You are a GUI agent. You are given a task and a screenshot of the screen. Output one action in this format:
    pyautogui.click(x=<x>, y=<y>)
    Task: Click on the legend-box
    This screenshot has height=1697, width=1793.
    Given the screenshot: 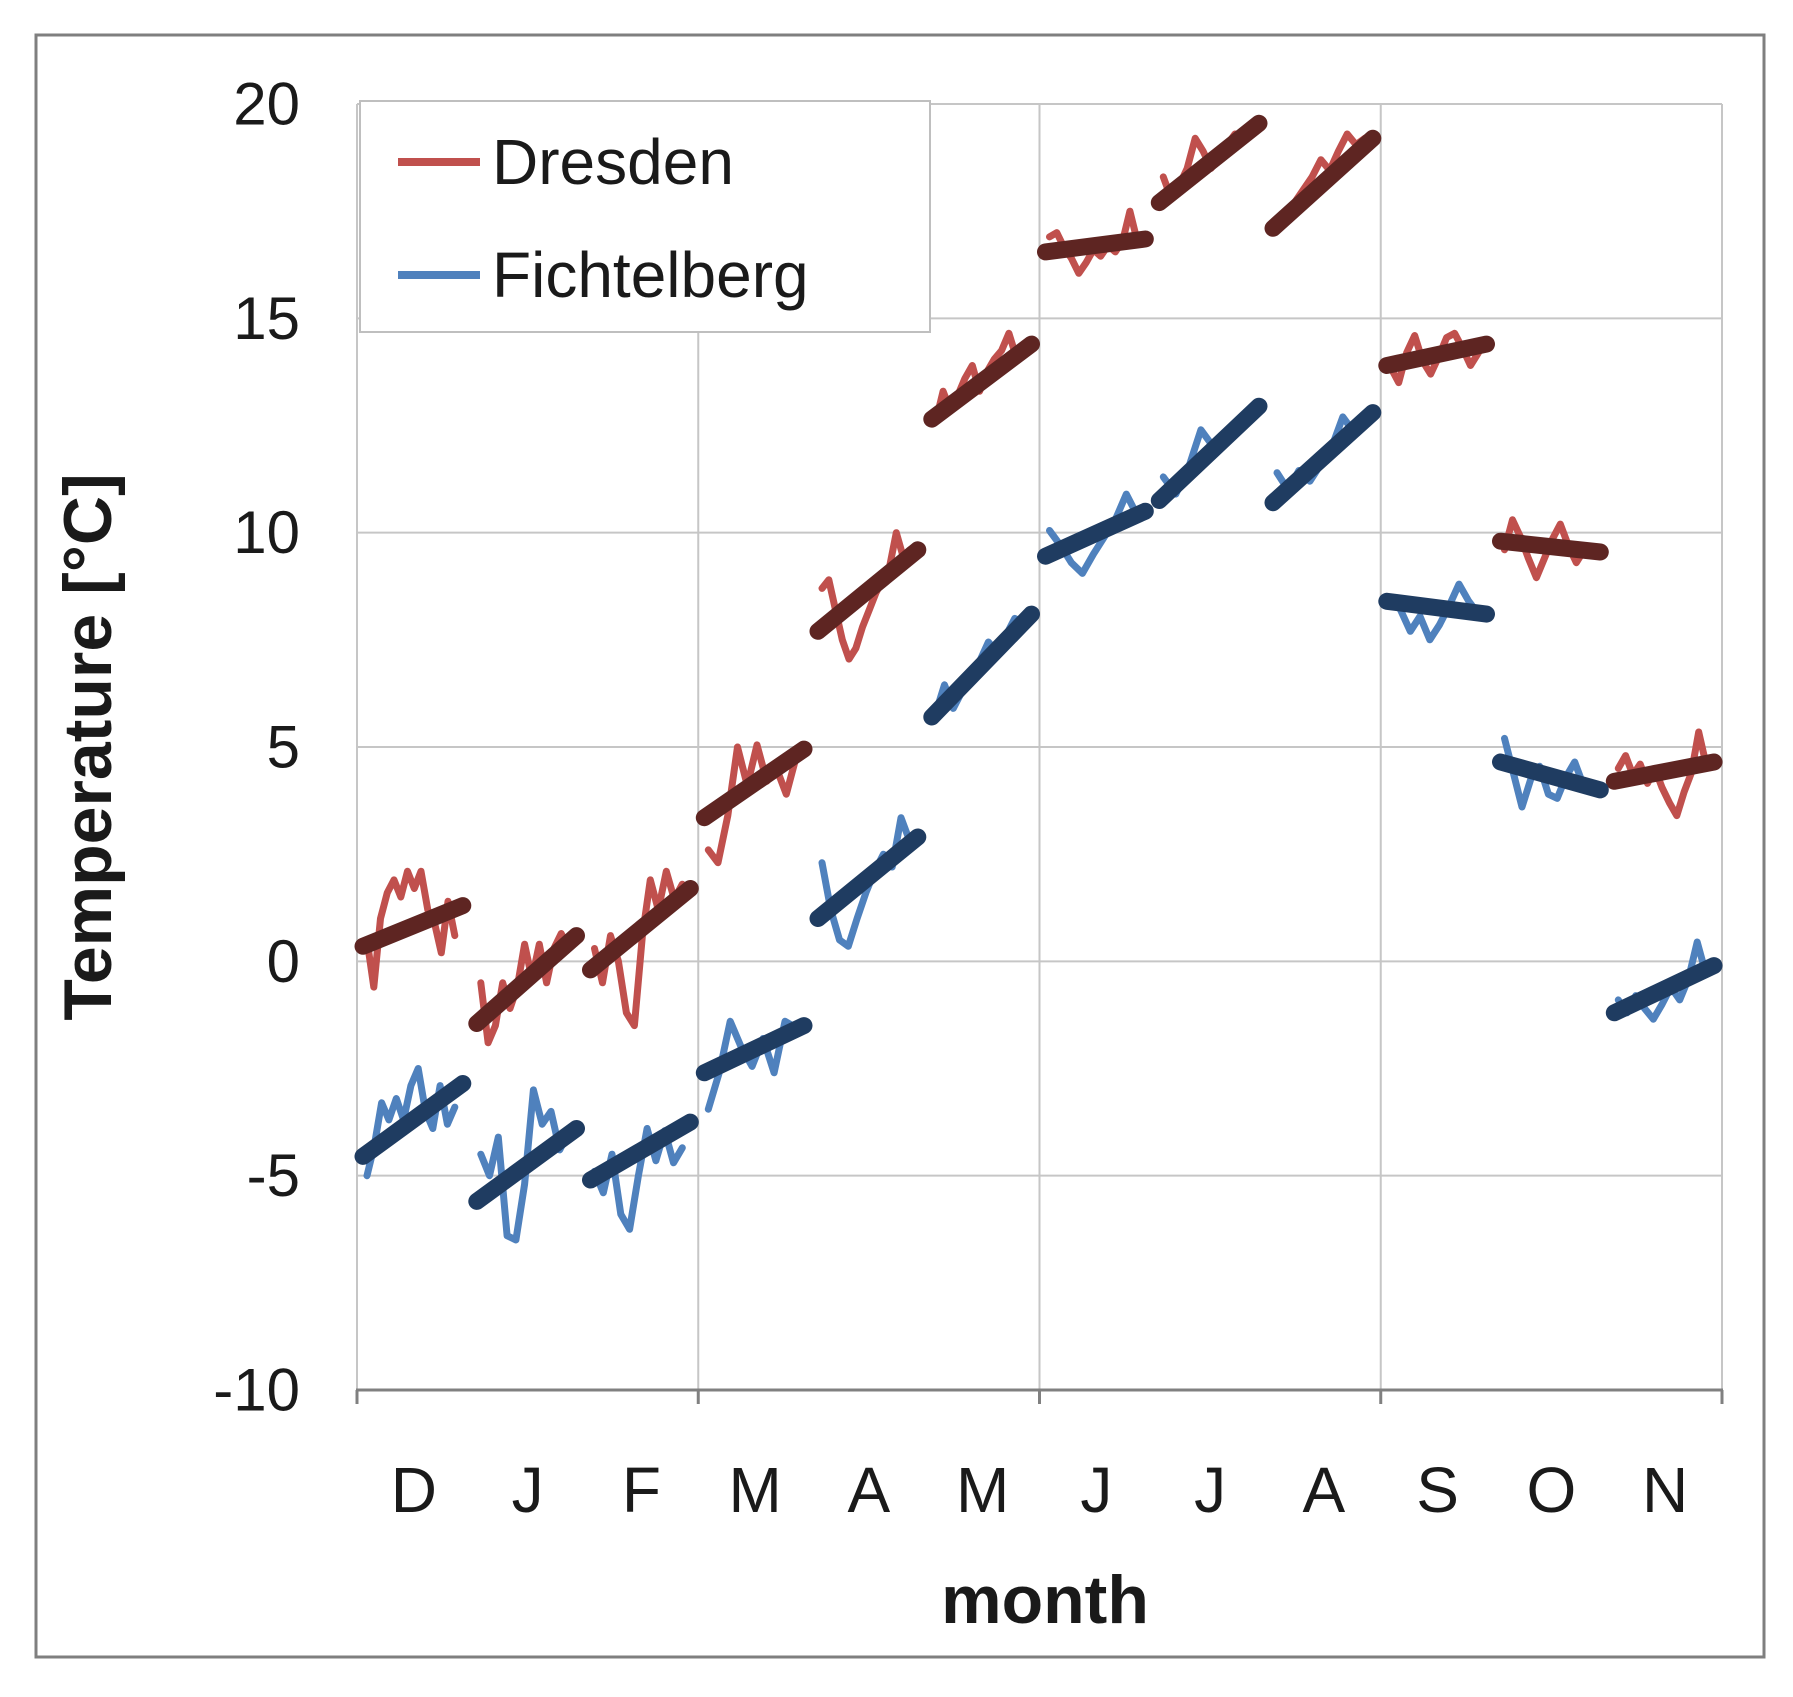 What is the action you would take?
    pyautogui.click(x=645, y=216)
    